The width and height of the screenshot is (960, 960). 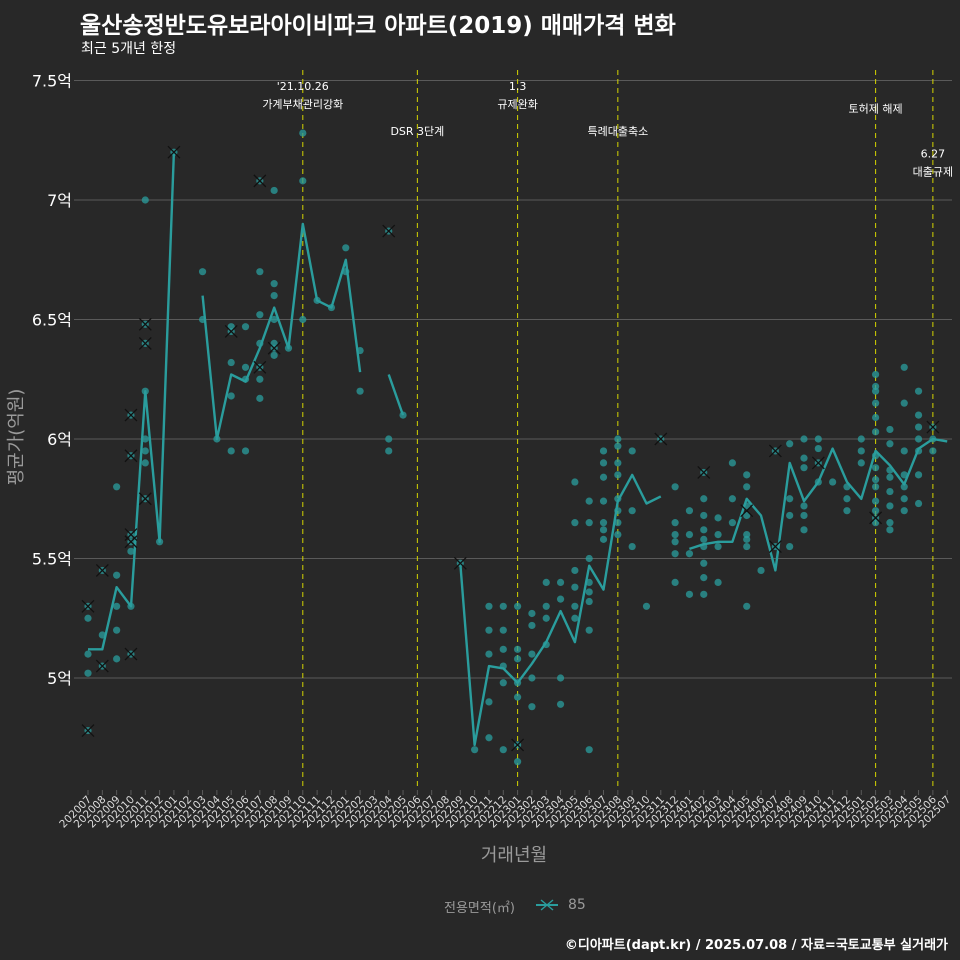 I want to click on chart-title: 울산송정반도유보라아이비파크 아파트(2019) 매매가격 변화, so click(x=378, y=26).